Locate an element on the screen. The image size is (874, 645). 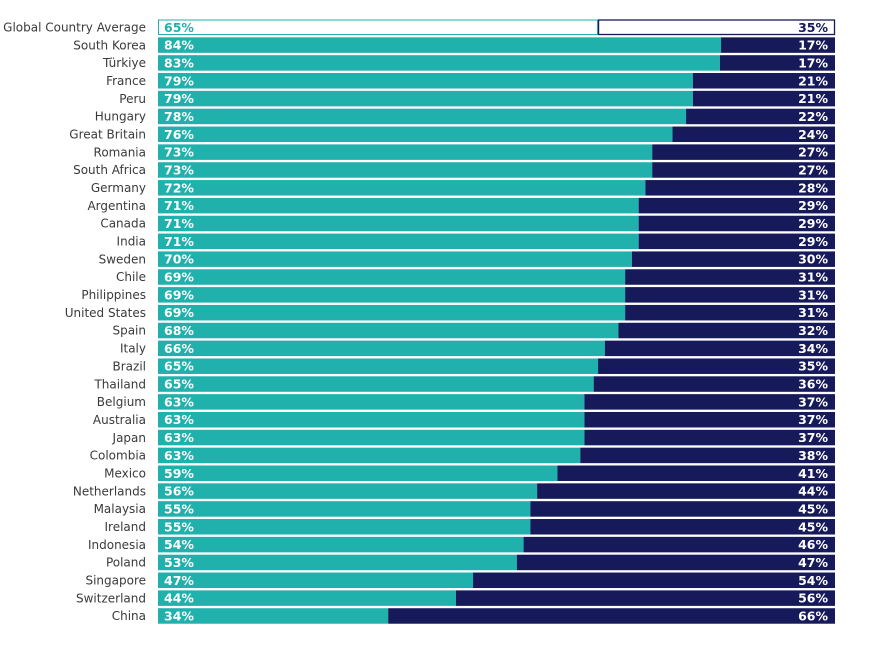
category-label-netherlands: Netherlands is located at coordinates (109, 491).